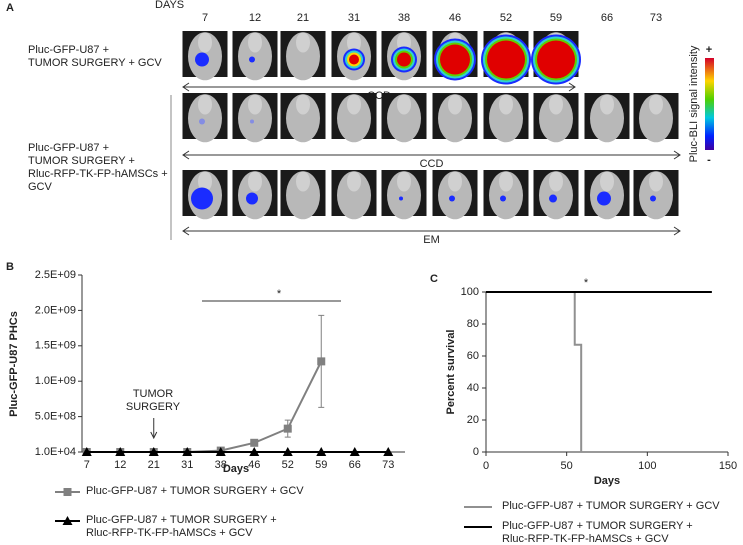 The image size is (743, 545). Describe the element at coordinates (473, 388) in the screenshot. I see `y-tick-label: 40` at that location.